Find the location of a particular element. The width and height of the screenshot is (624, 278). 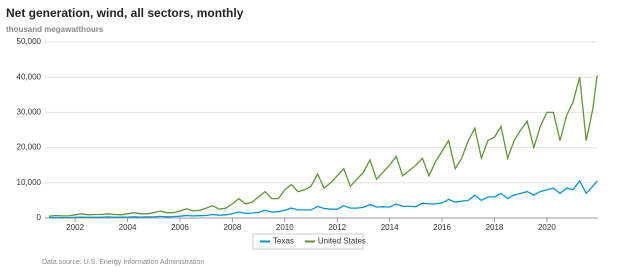

x-tick-label: 2012 is located at coordinates (337, 227).